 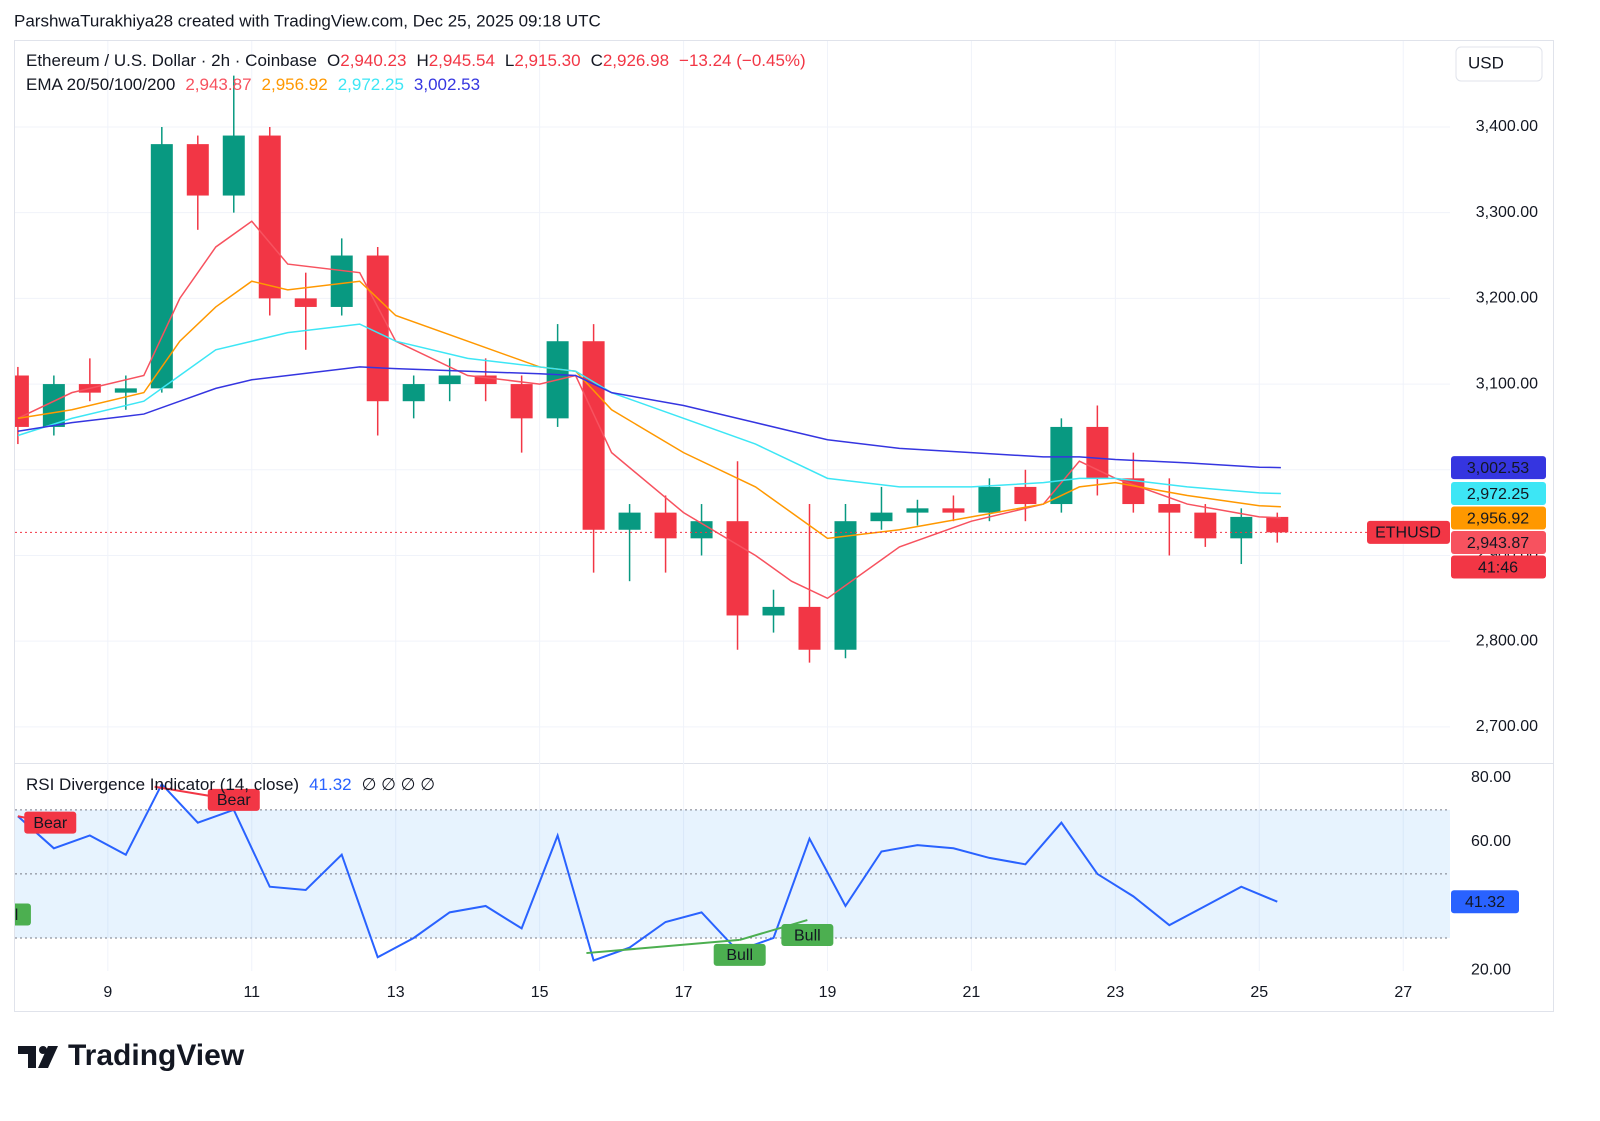 I want to click on y-tick-label: 3,400.00, so click(x=1507, y=126).